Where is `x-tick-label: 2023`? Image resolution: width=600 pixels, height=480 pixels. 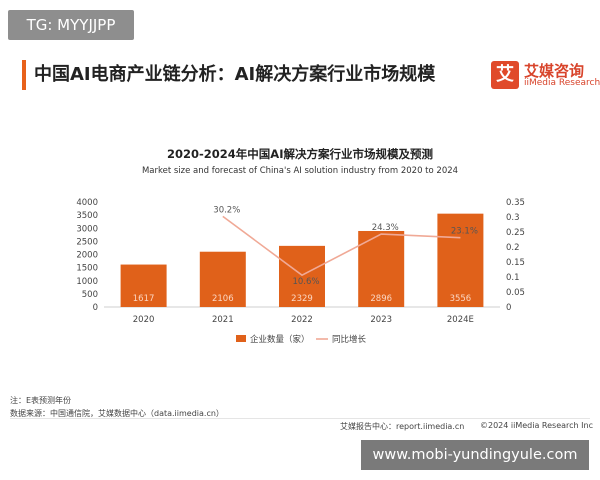
x-tick-label: 2023 is located at coordinates (381, 320).